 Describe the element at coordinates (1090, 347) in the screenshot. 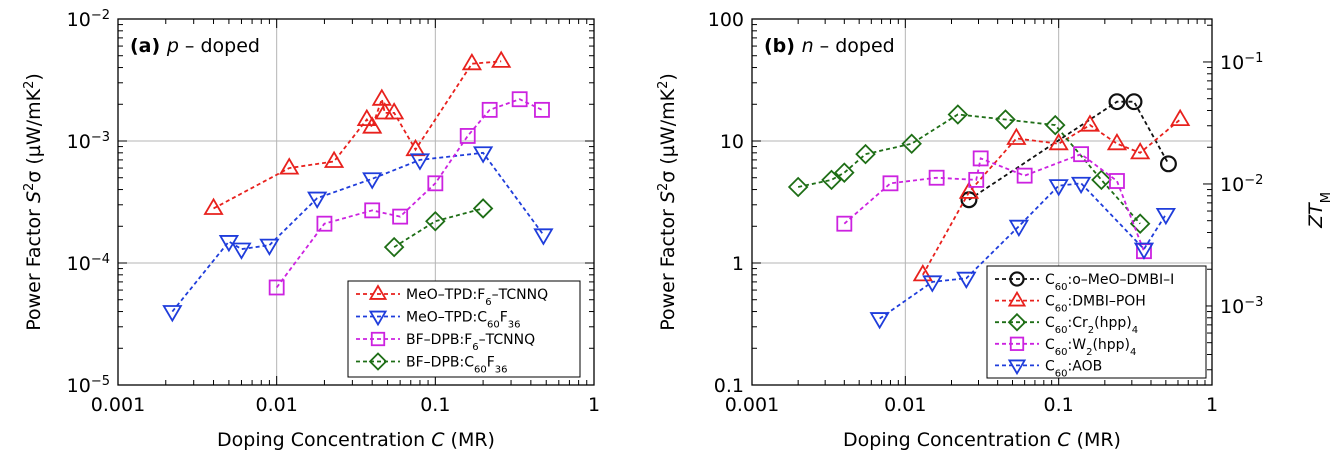

I see `legend-label: C60:W2(hpp)4` at that location.